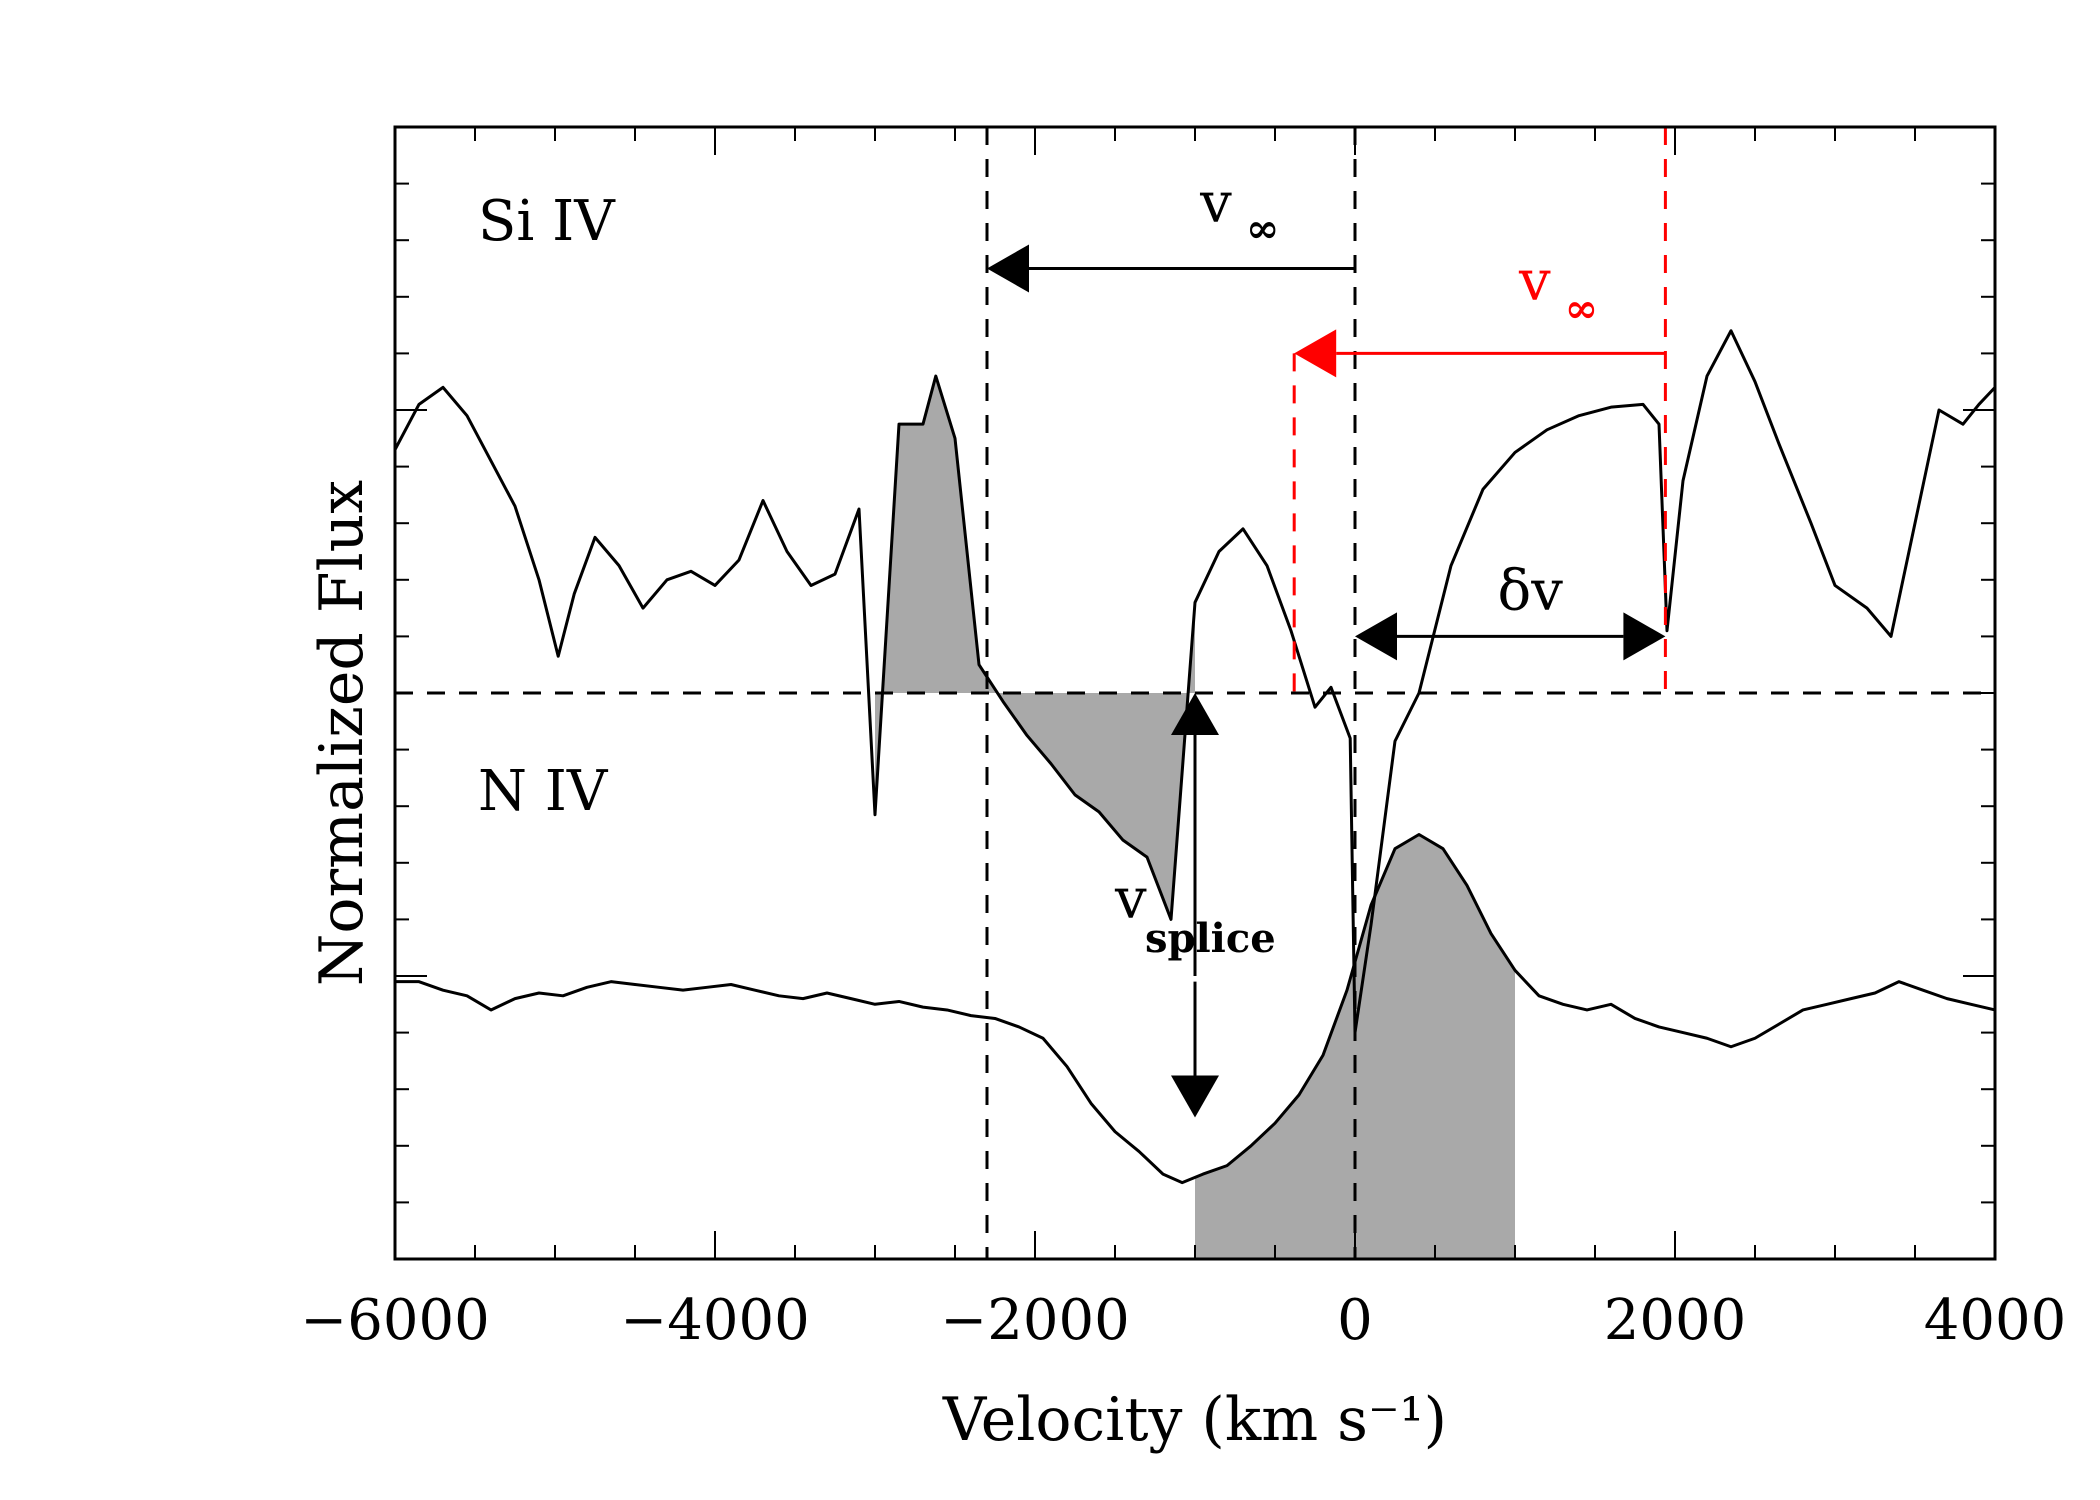 This screenshot has height=1500, width=2100. What do you see at coordinates (1675, 1320) in the screenshot?
I see `x-tick-label: 2000` at bounding box center [1675, 1320].